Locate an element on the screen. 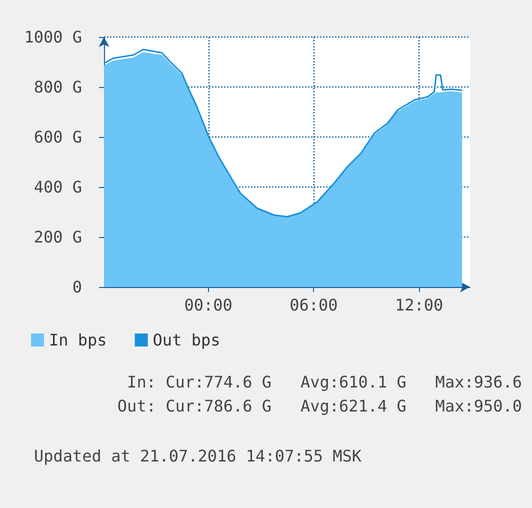 This screenshot has width=532, height=508. y-tick-label: 0 is located at coordinates (77, 287).